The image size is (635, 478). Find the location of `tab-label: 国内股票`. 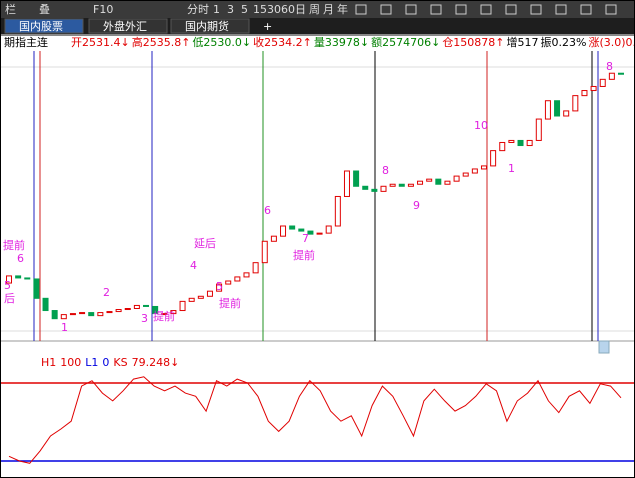

tab-label: 国内股票 is located at coordinates (41, 26).